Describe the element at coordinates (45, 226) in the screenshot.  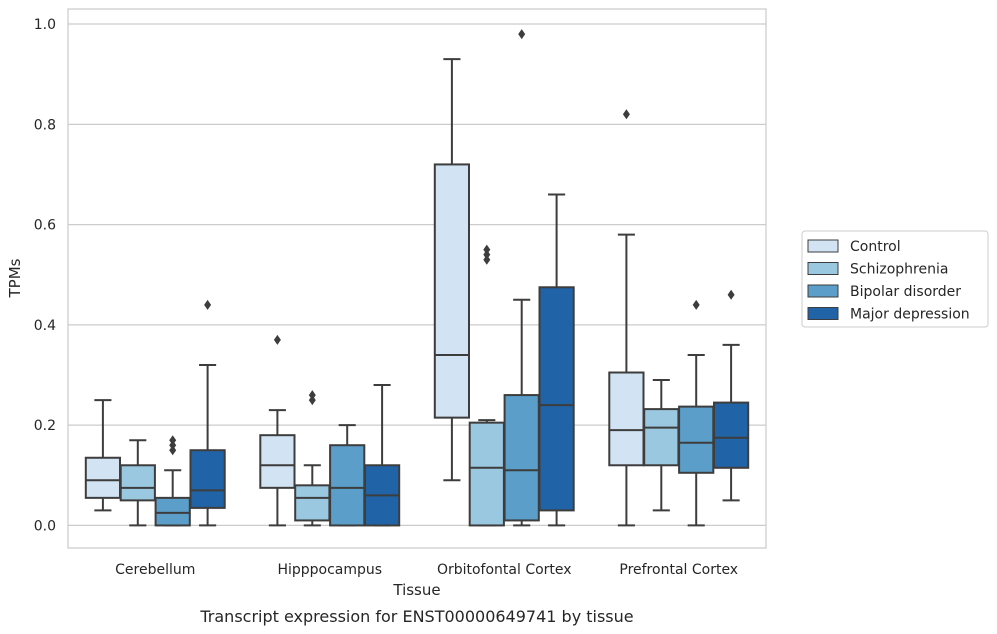
I see `y-tick-label: 0.6` at that location.